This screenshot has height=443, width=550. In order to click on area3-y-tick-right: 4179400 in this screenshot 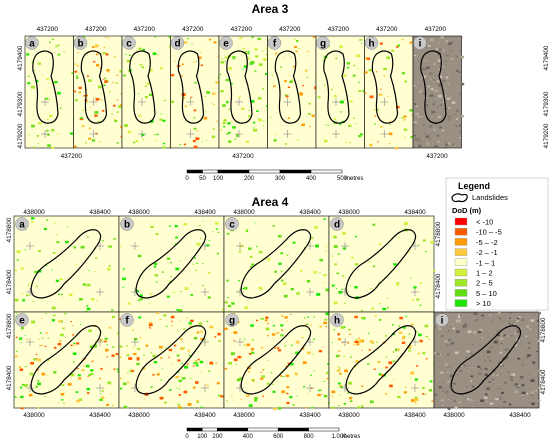, I will do `click(546, 57)`.